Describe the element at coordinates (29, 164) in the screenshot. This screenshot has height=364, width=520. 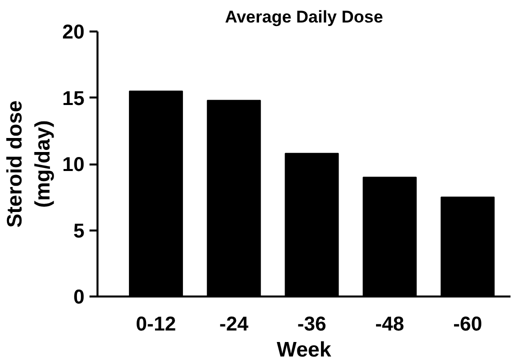
I see `y-axis-title: Steroid dose (mg/day)` at that location.